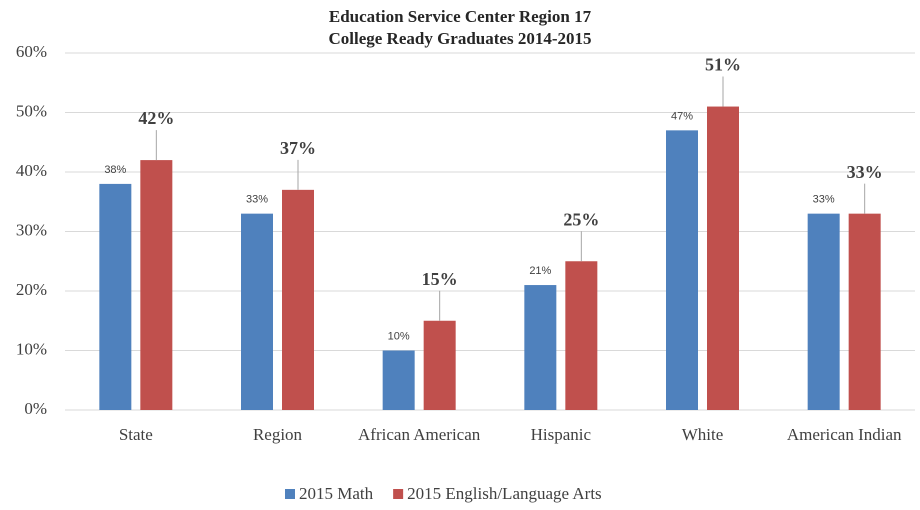  What do you see at coordinates (31, 110) in the screenshot?
I see `y-tick-label: 50%` at bounding box center [31, 110].